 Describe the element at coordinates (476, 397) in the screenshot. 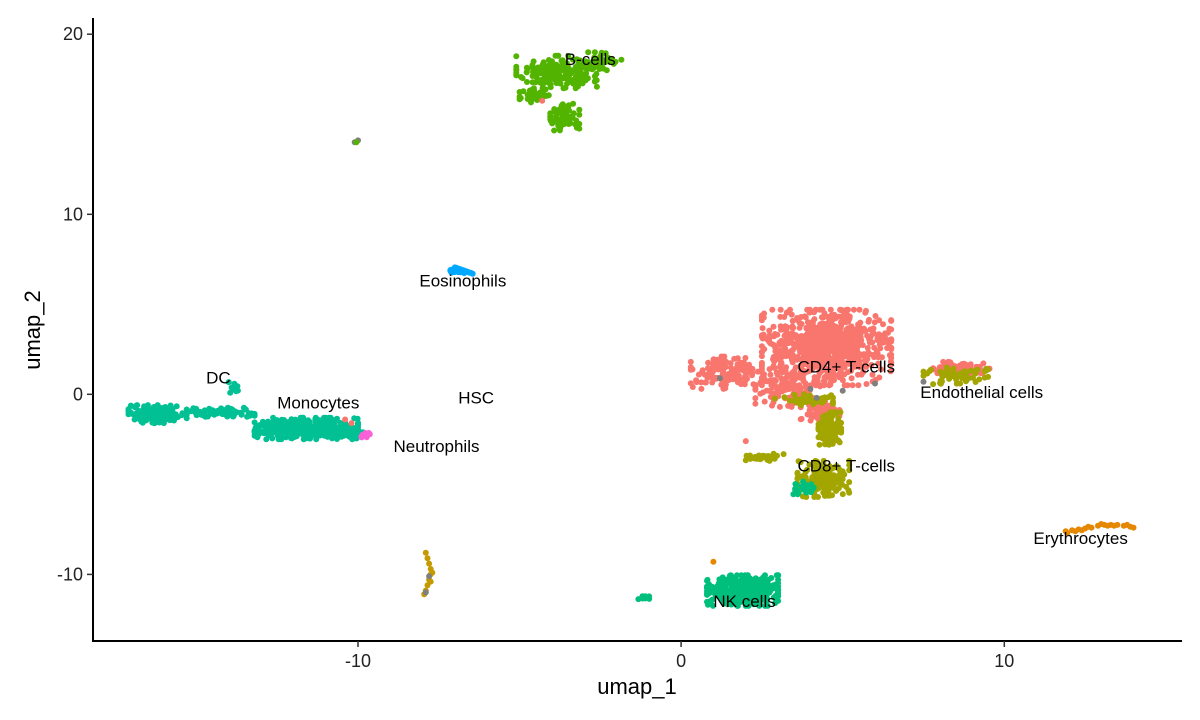

I see `cluster-label-hsc: HSC` at that location.